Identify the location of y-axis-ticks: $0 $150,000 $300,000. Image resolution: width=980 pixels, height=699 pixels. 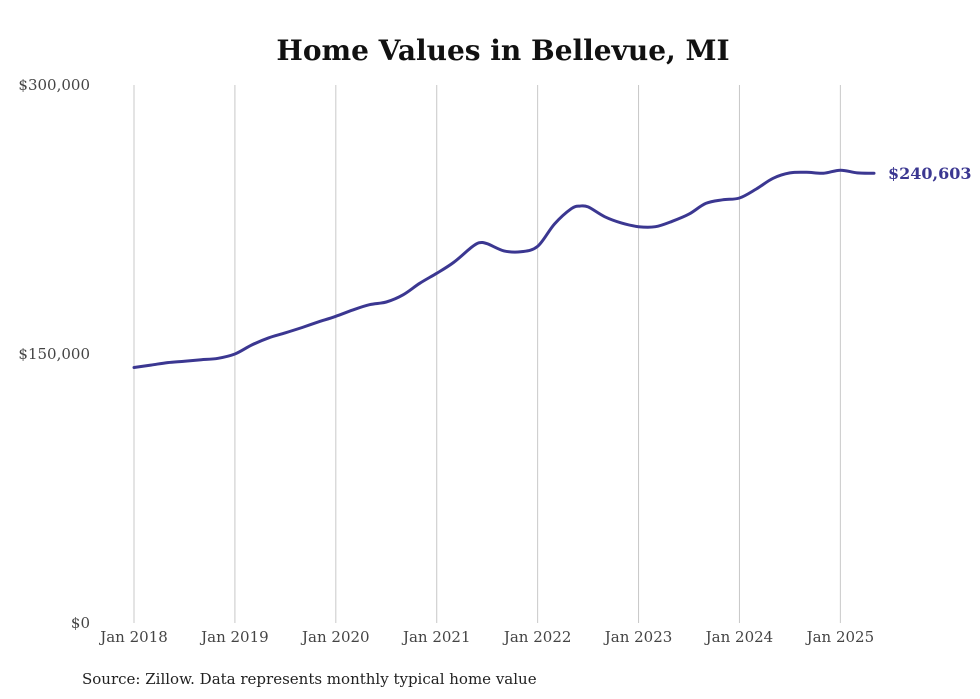
(54, 354).